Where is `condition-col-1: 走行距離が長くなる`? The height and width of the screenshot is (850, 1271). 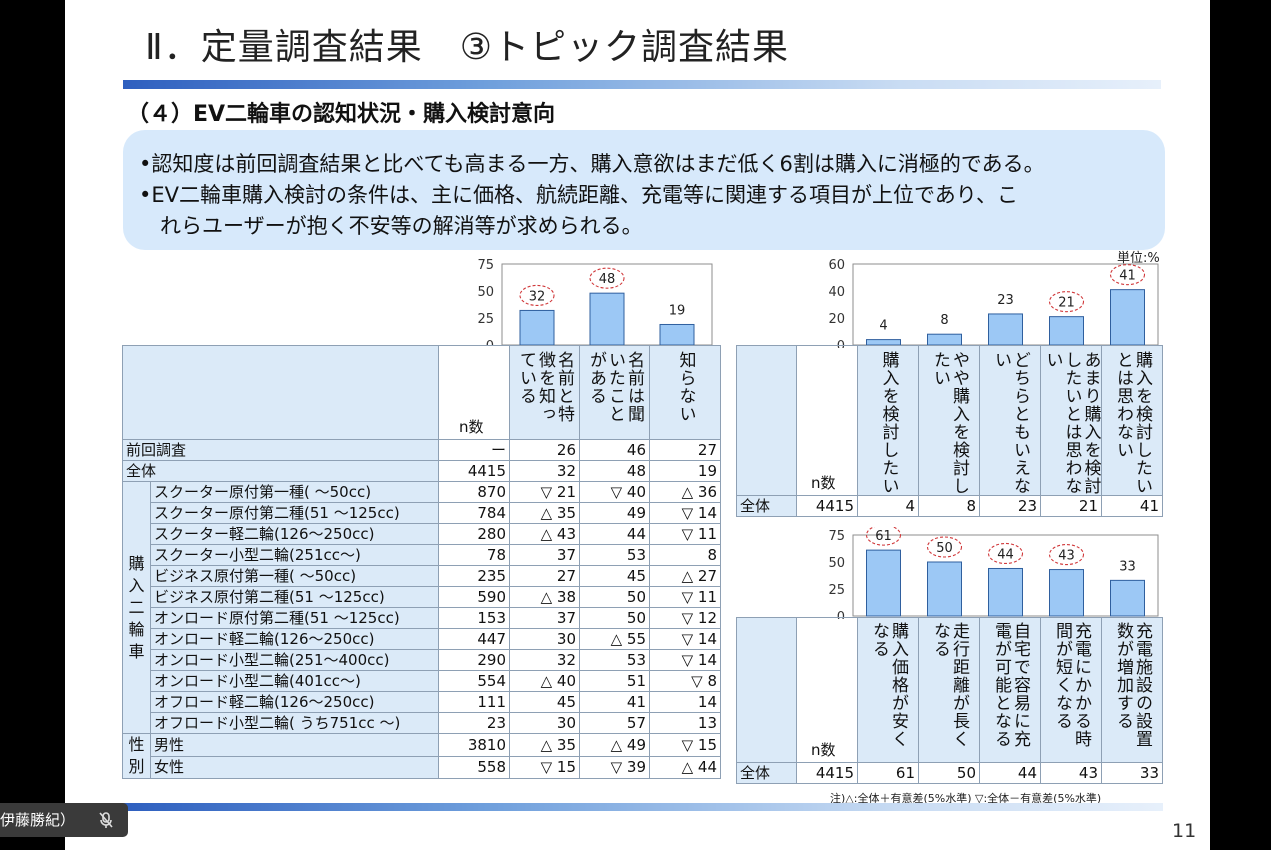
condition-col-1: 走行距離が長くなる is located at coordinates (949, 690).